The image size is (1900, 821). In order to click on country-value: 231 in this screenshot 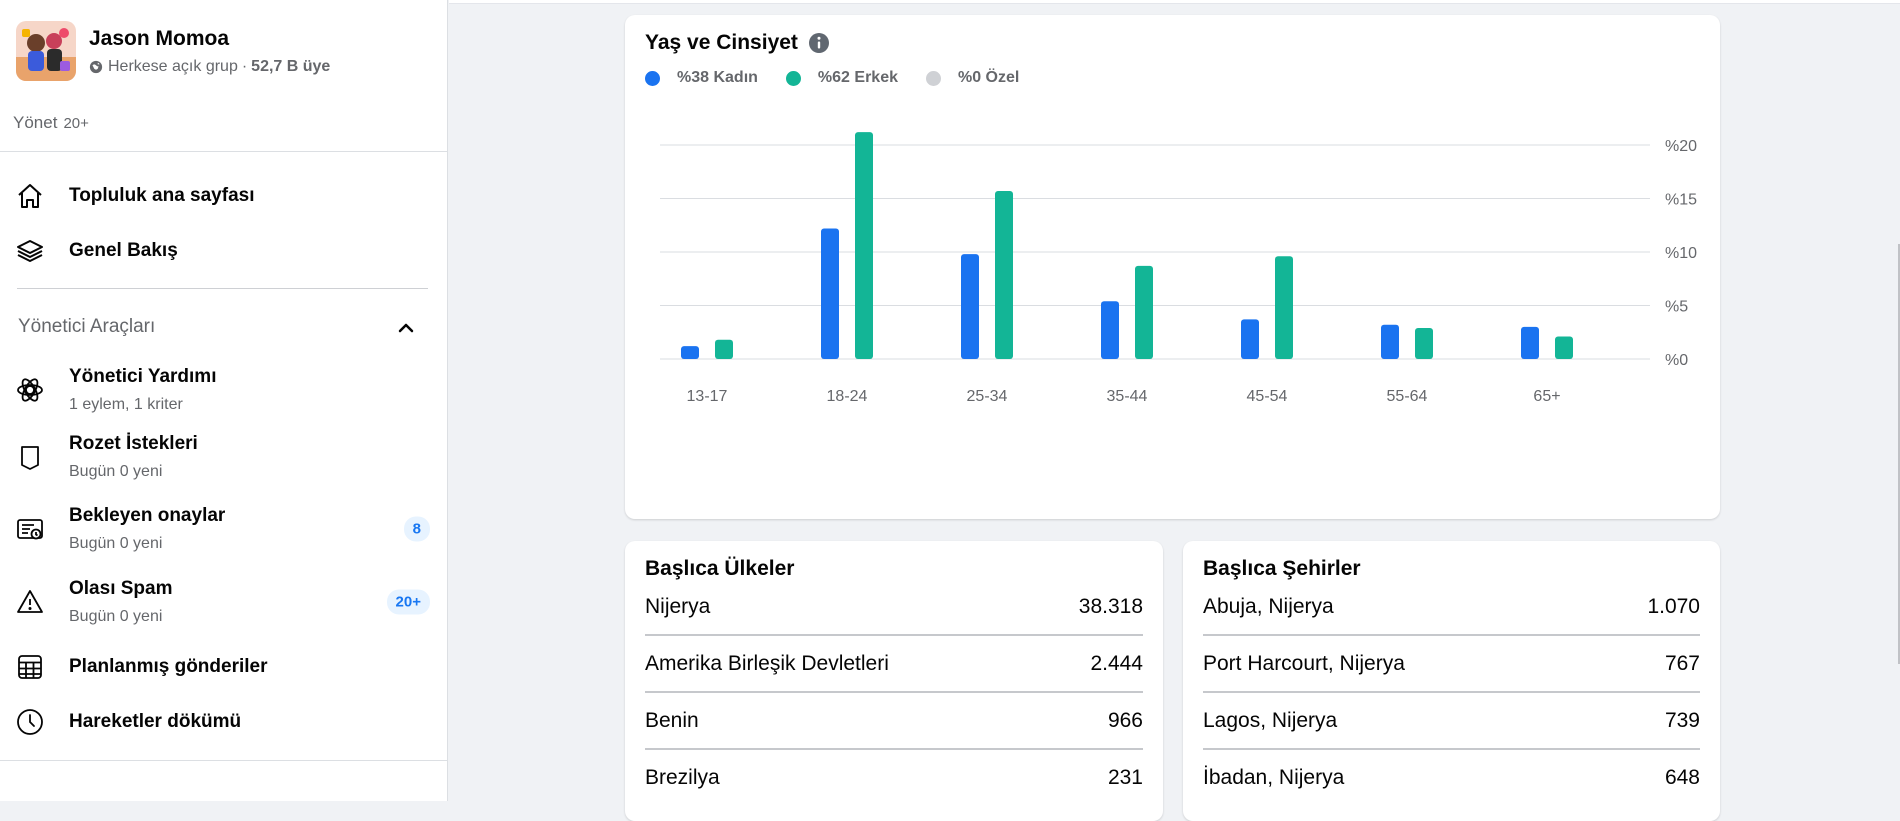, I will do `click(1125, 777)`.